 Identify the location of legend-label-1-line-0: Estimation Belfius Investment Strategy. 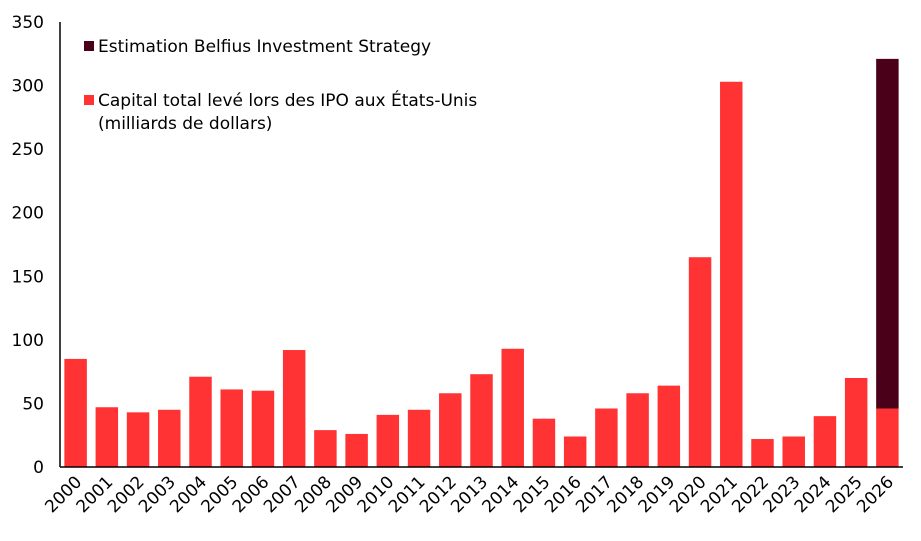
(264, 47).